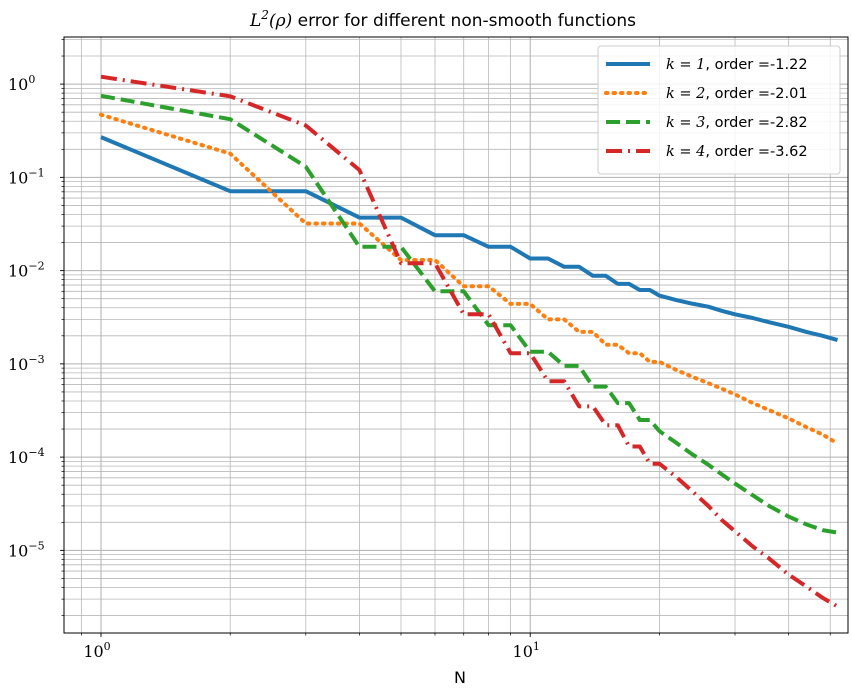 The width and height of the screenshot is (852, 693). I want to click on y-tick-label: 10⁻², so click(26, 270).